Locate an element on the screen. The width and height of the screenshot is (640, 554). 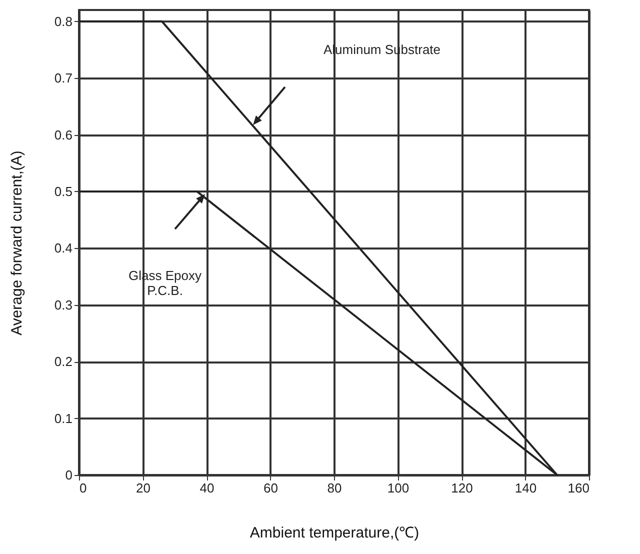
y-tick-label: 0.3 is located at coordinates (63, 304).